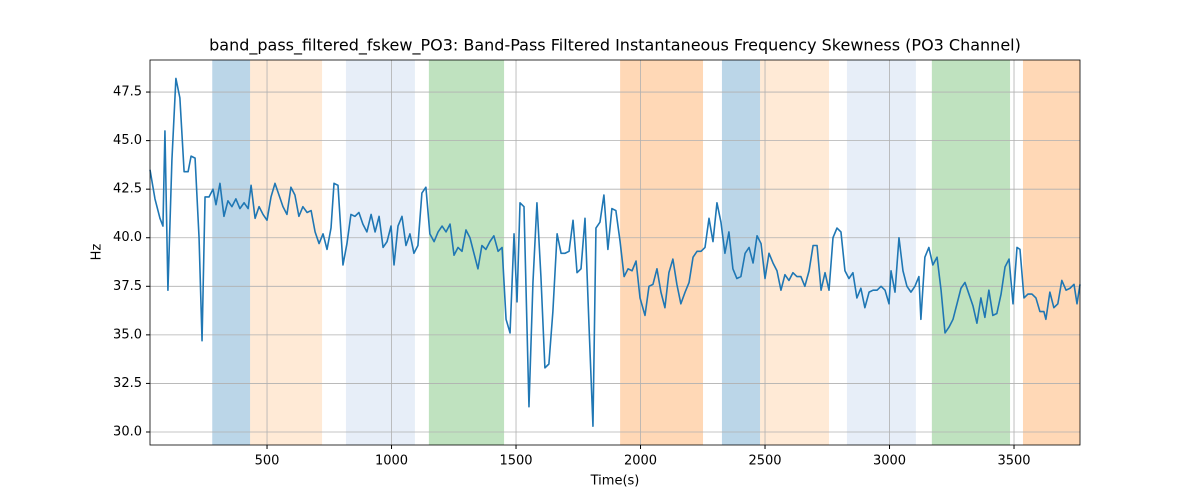 The image size is (1200, 500). What do you see at coordinates (127, 237) in the screenshot?
I see `y-tick-label: 40.0` at bounding box center [127, 237].